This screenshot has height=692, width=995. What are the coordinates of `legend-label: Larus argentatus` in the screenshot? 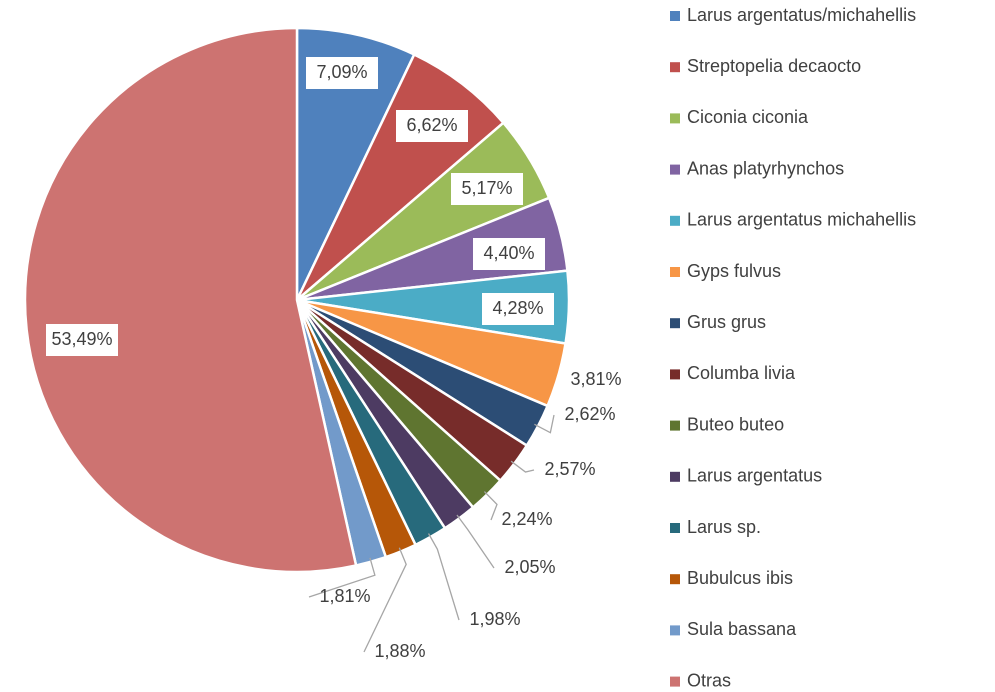 It's located at (754, 476).